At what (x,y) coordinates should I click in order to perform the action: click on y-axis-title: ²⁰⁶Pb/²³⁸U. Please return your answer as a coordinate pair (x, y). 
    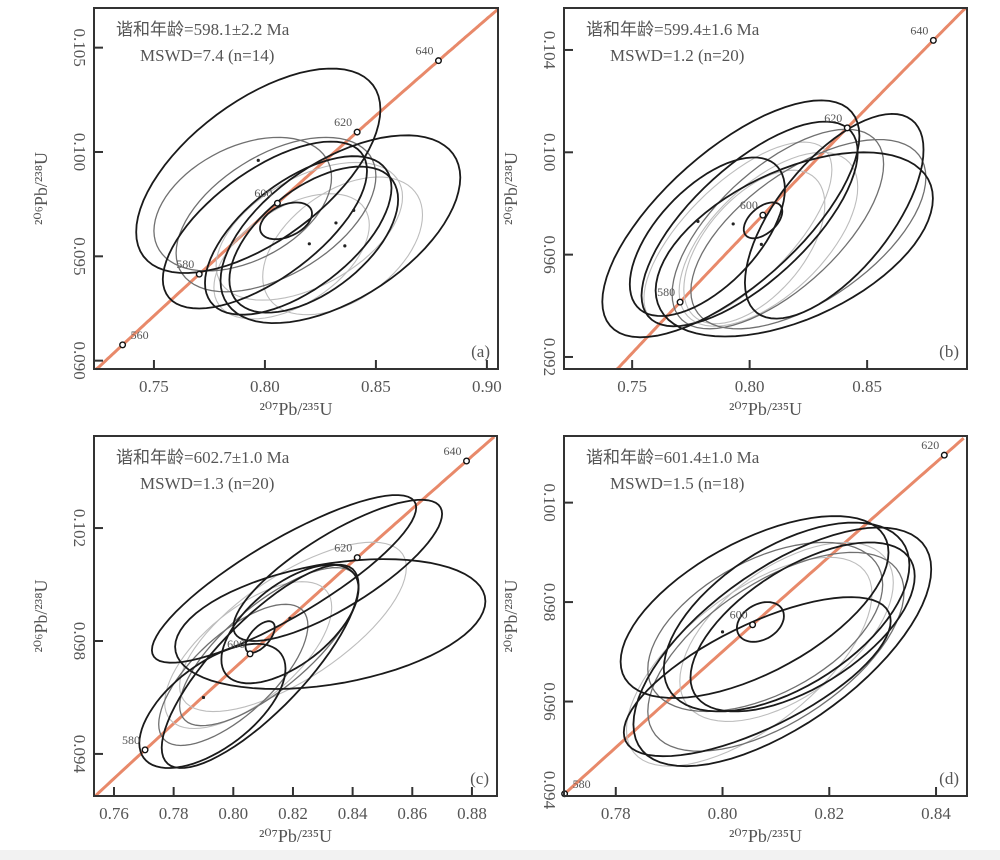
    Looking at the image, I should click on (41, 616).